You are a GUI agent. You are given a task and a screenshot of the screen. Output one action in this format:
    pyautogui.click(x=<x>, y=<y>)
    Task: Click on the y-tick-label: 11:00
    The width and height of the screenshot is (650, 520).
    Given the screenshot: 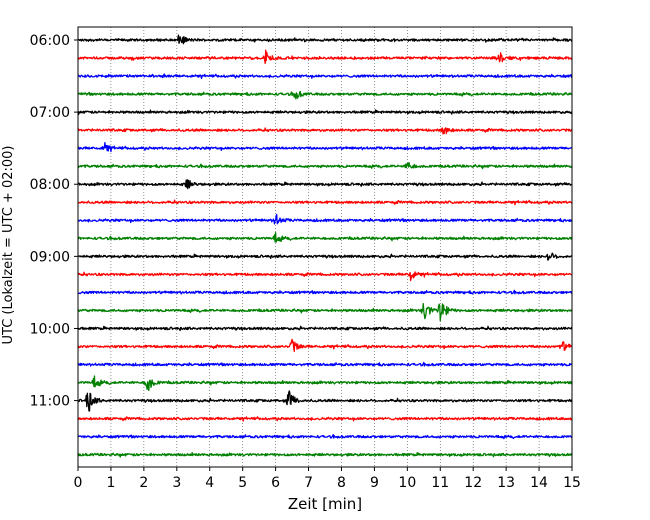 What is the action you would take?
    pyautogui.click(x=50, y=402)
    